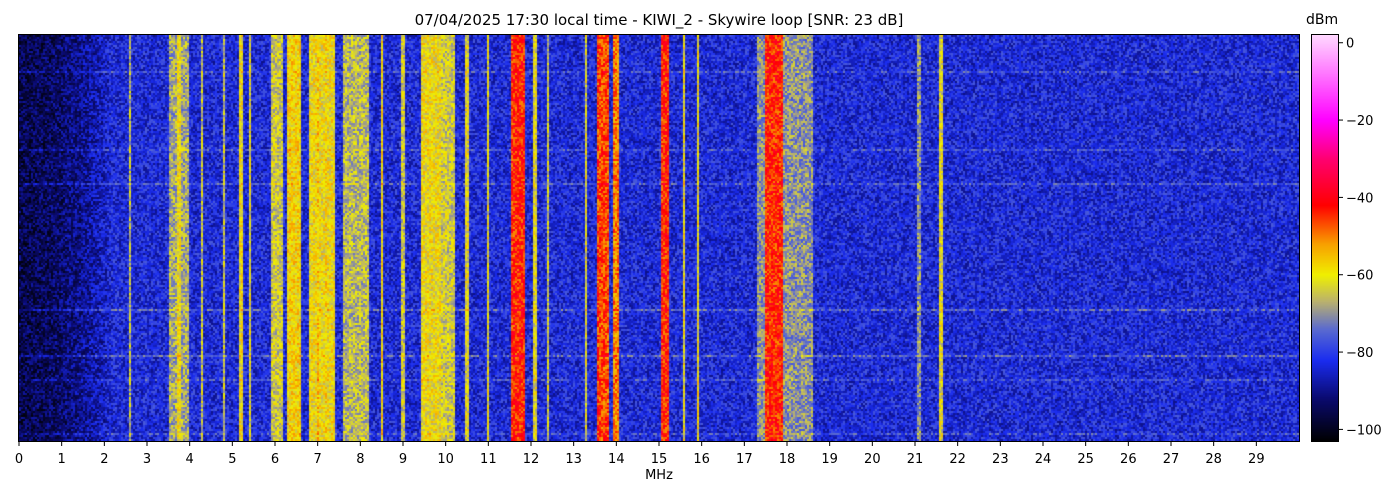 The image size is (1400, 500). I want to click on x-tick-label: 0, so click(19, 459).